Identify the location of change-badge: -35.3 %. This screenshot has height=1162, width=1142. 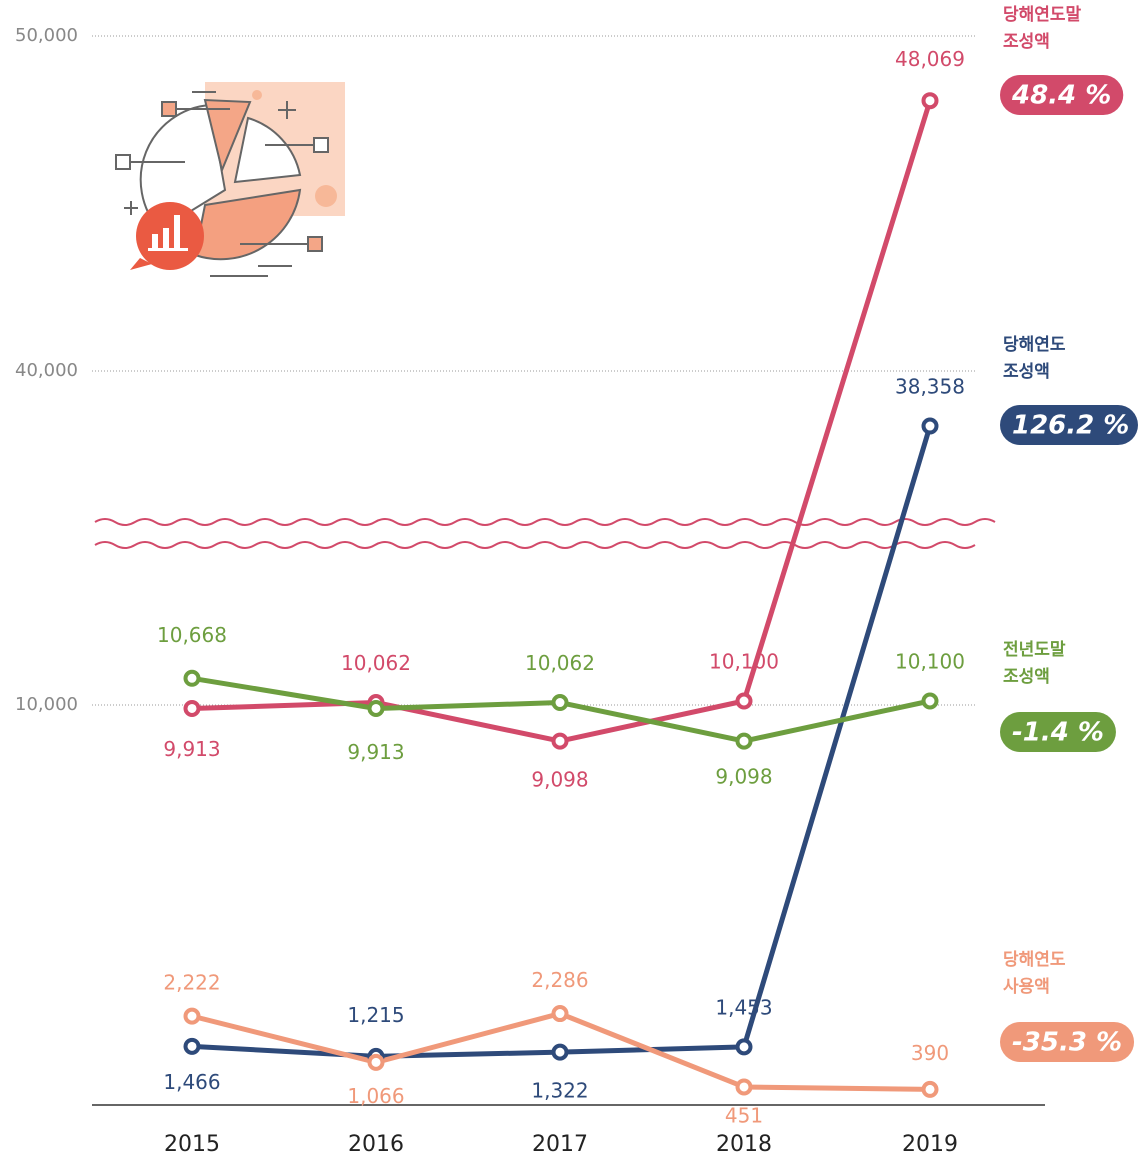
(1067, 1042).